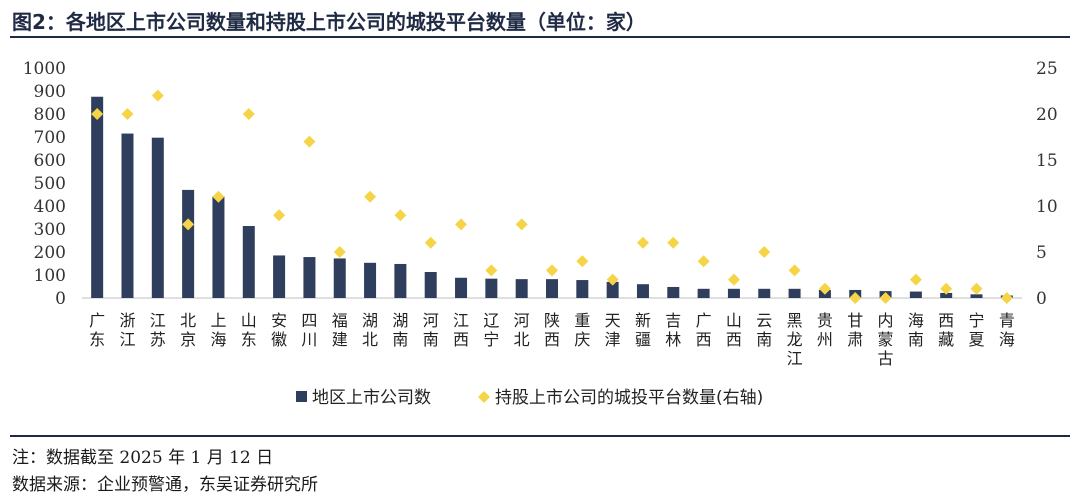 The width and height of the screenshot is (1080, 497). I want to click on right-tick-label: 15, so click(1047, 161).